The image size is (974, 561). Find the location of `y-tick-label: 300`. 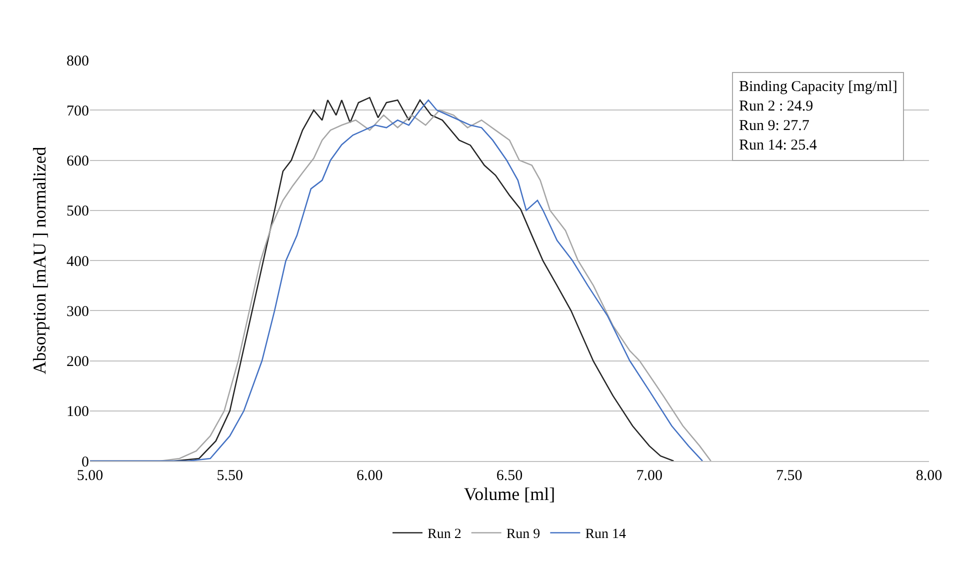

y-tick-label: 300 is located at coordinates (77, 312).